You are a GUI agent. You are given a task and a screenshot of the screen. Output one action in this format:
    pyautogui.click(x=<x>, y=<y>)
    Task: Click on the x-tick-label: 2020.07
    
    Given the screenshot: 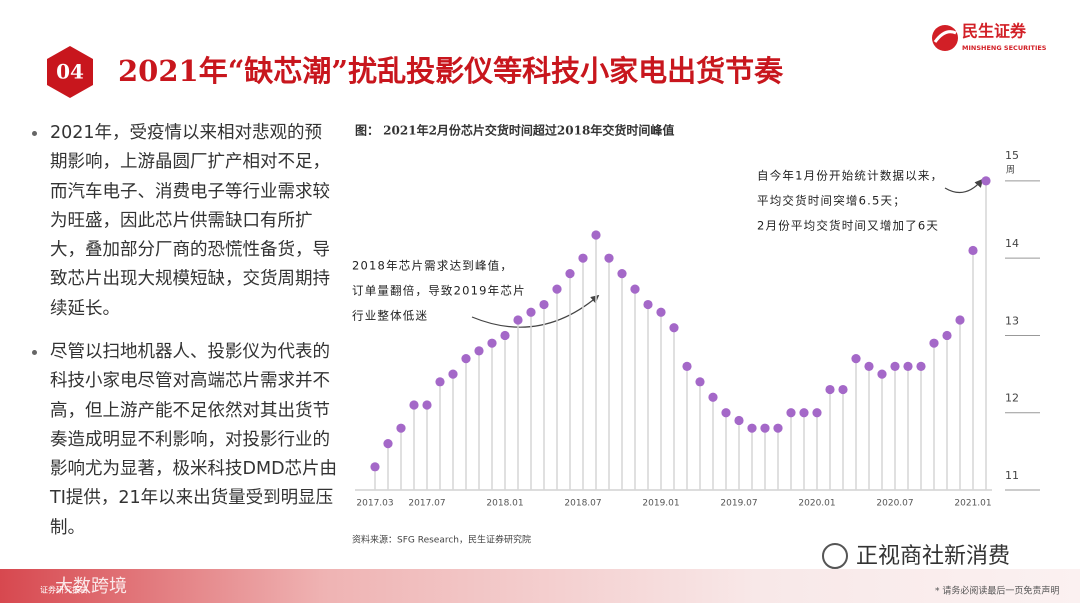 What is the action you would take?
    pyautogui.click(x=894, y=504)
    